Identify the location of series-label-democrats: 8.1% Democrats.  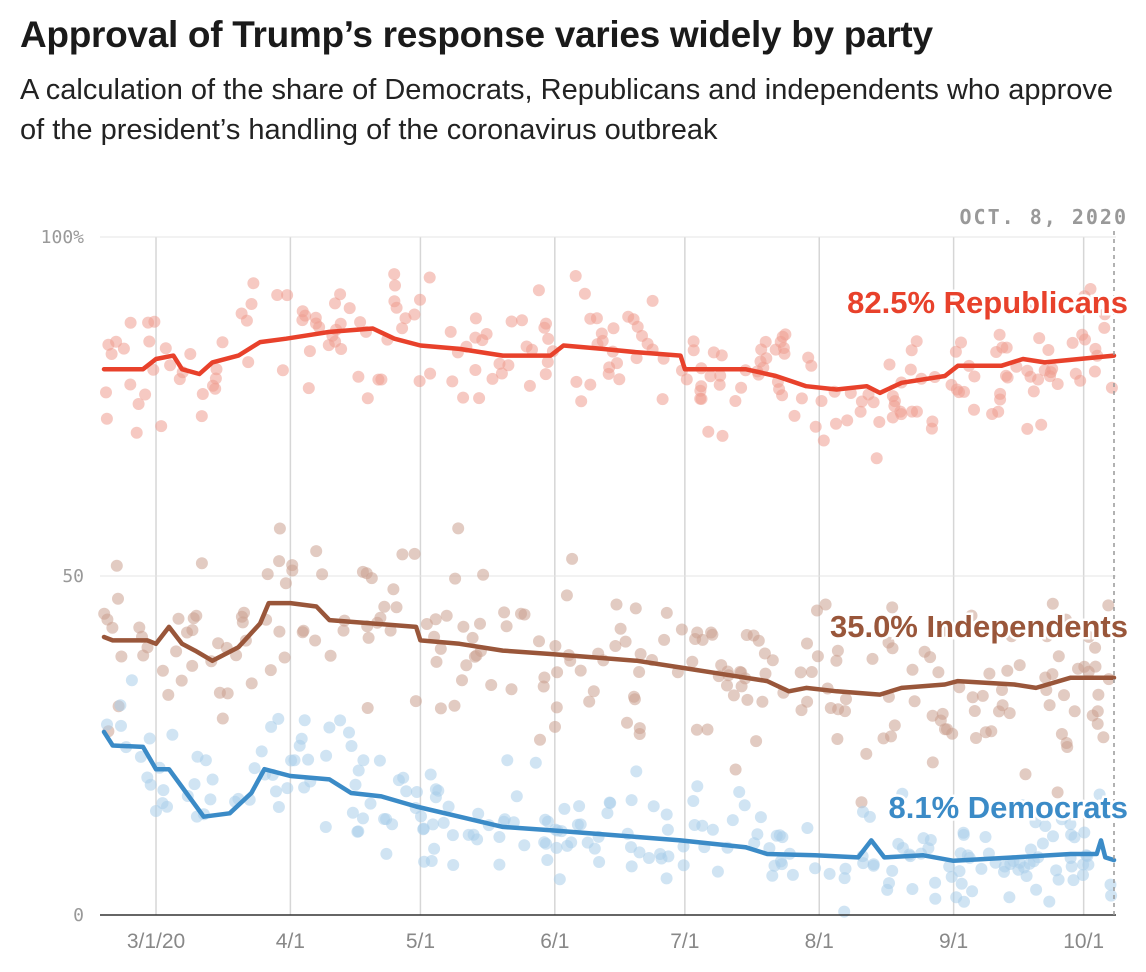
(1008, 807).